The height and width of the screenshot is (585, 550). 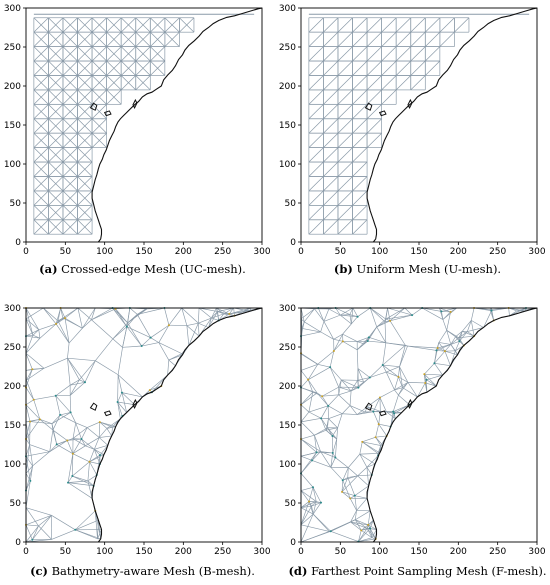 I want to click on x-tick-label: 150, so click(x=143, y=252).